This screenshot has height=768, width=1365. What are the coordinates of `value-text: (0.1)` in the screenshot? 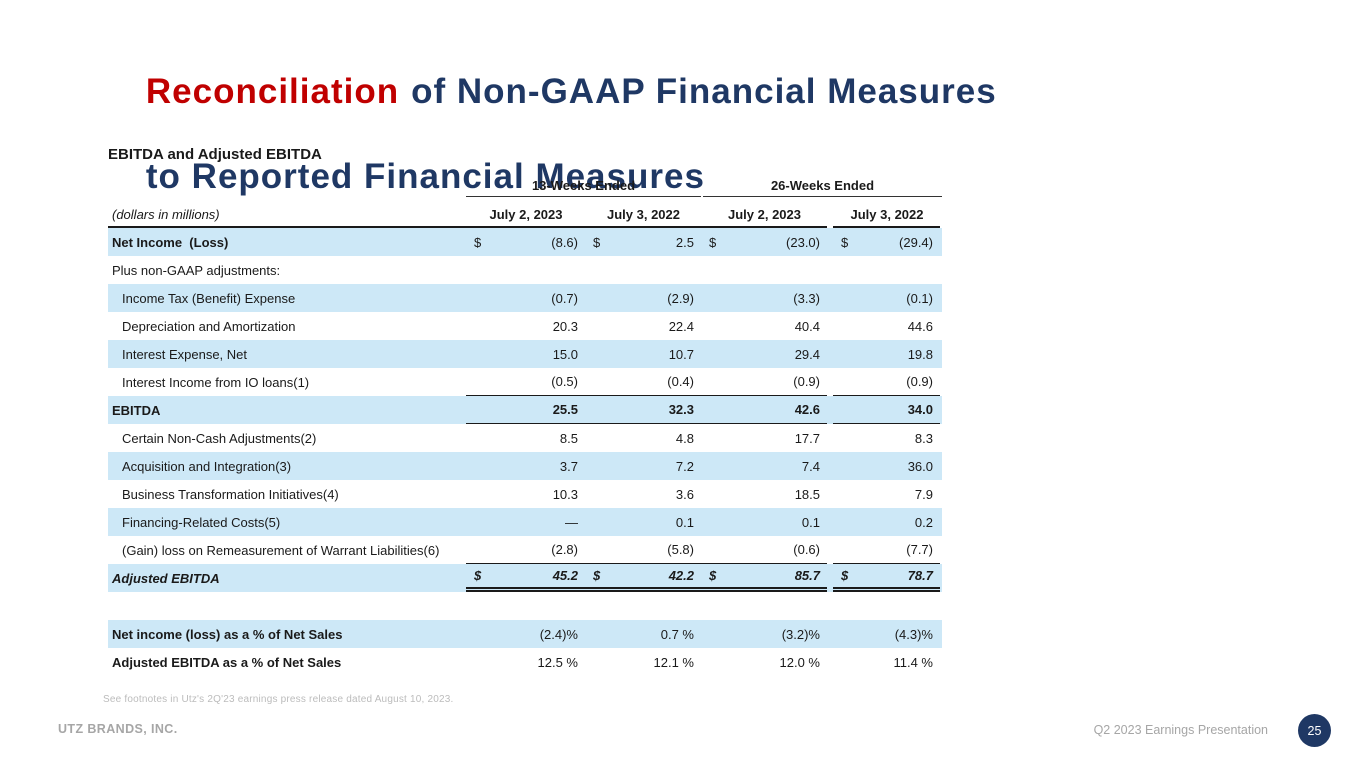 It's located at (919, 298).